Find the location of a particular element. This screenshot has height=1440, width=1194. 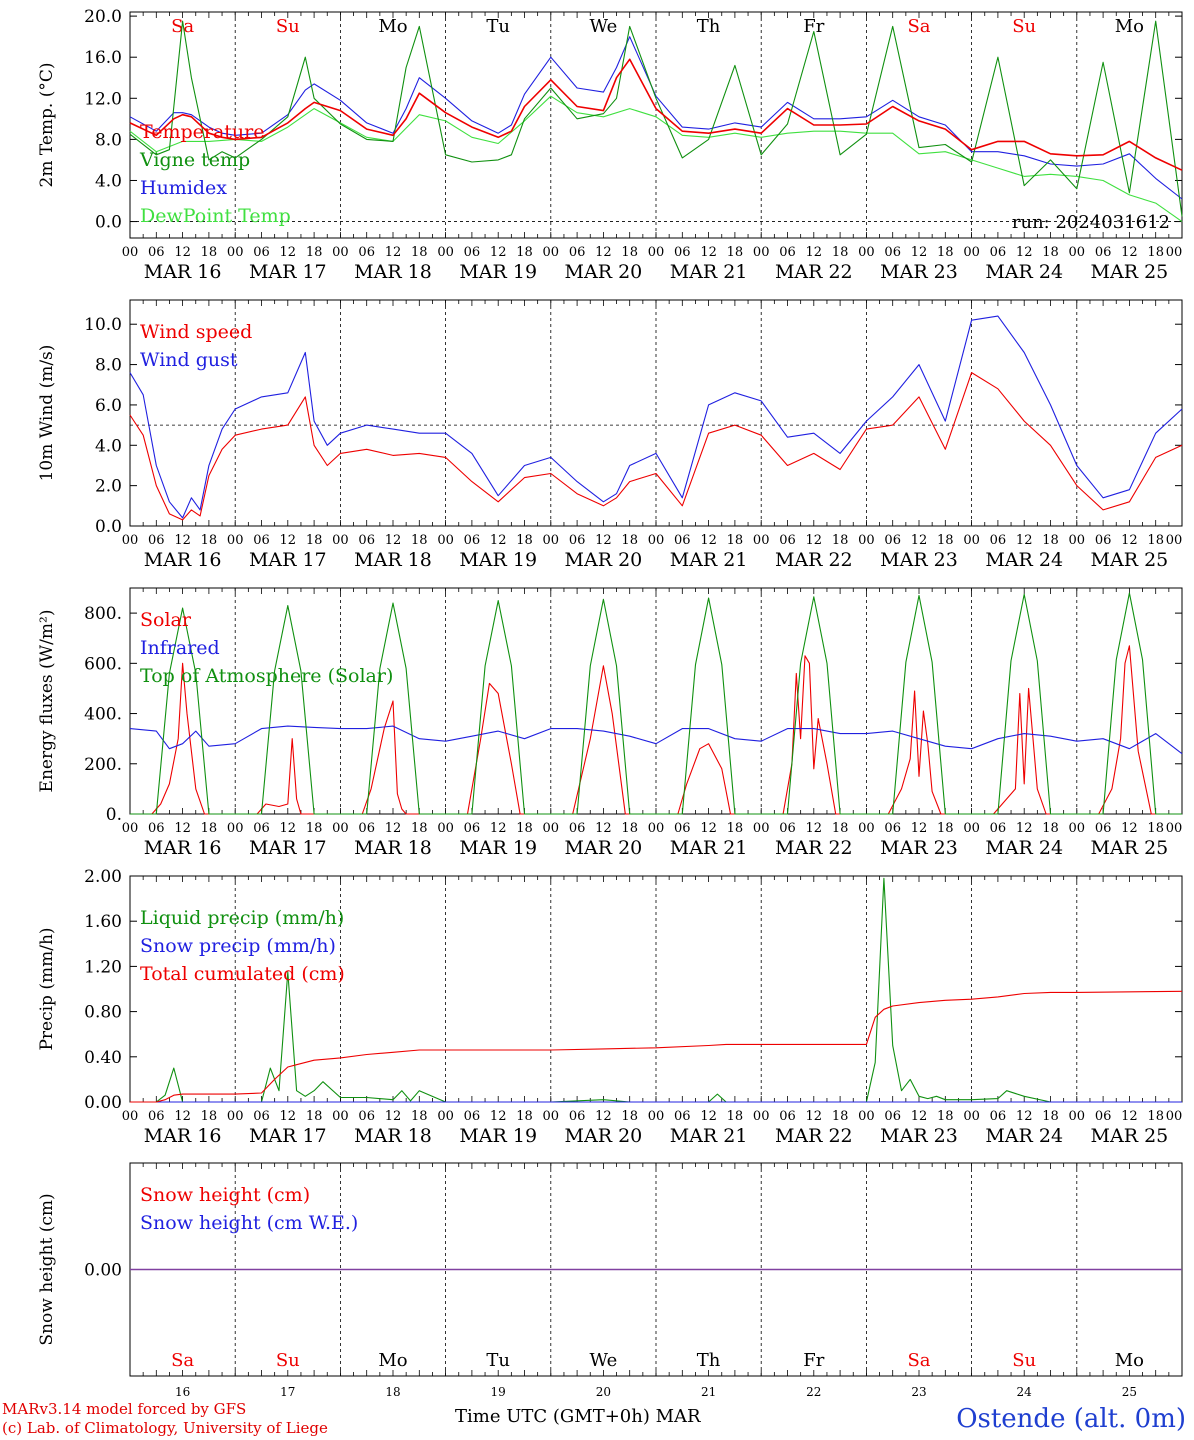

legend-entry: Snow height (cm) is located at coordinates (225, 1195).